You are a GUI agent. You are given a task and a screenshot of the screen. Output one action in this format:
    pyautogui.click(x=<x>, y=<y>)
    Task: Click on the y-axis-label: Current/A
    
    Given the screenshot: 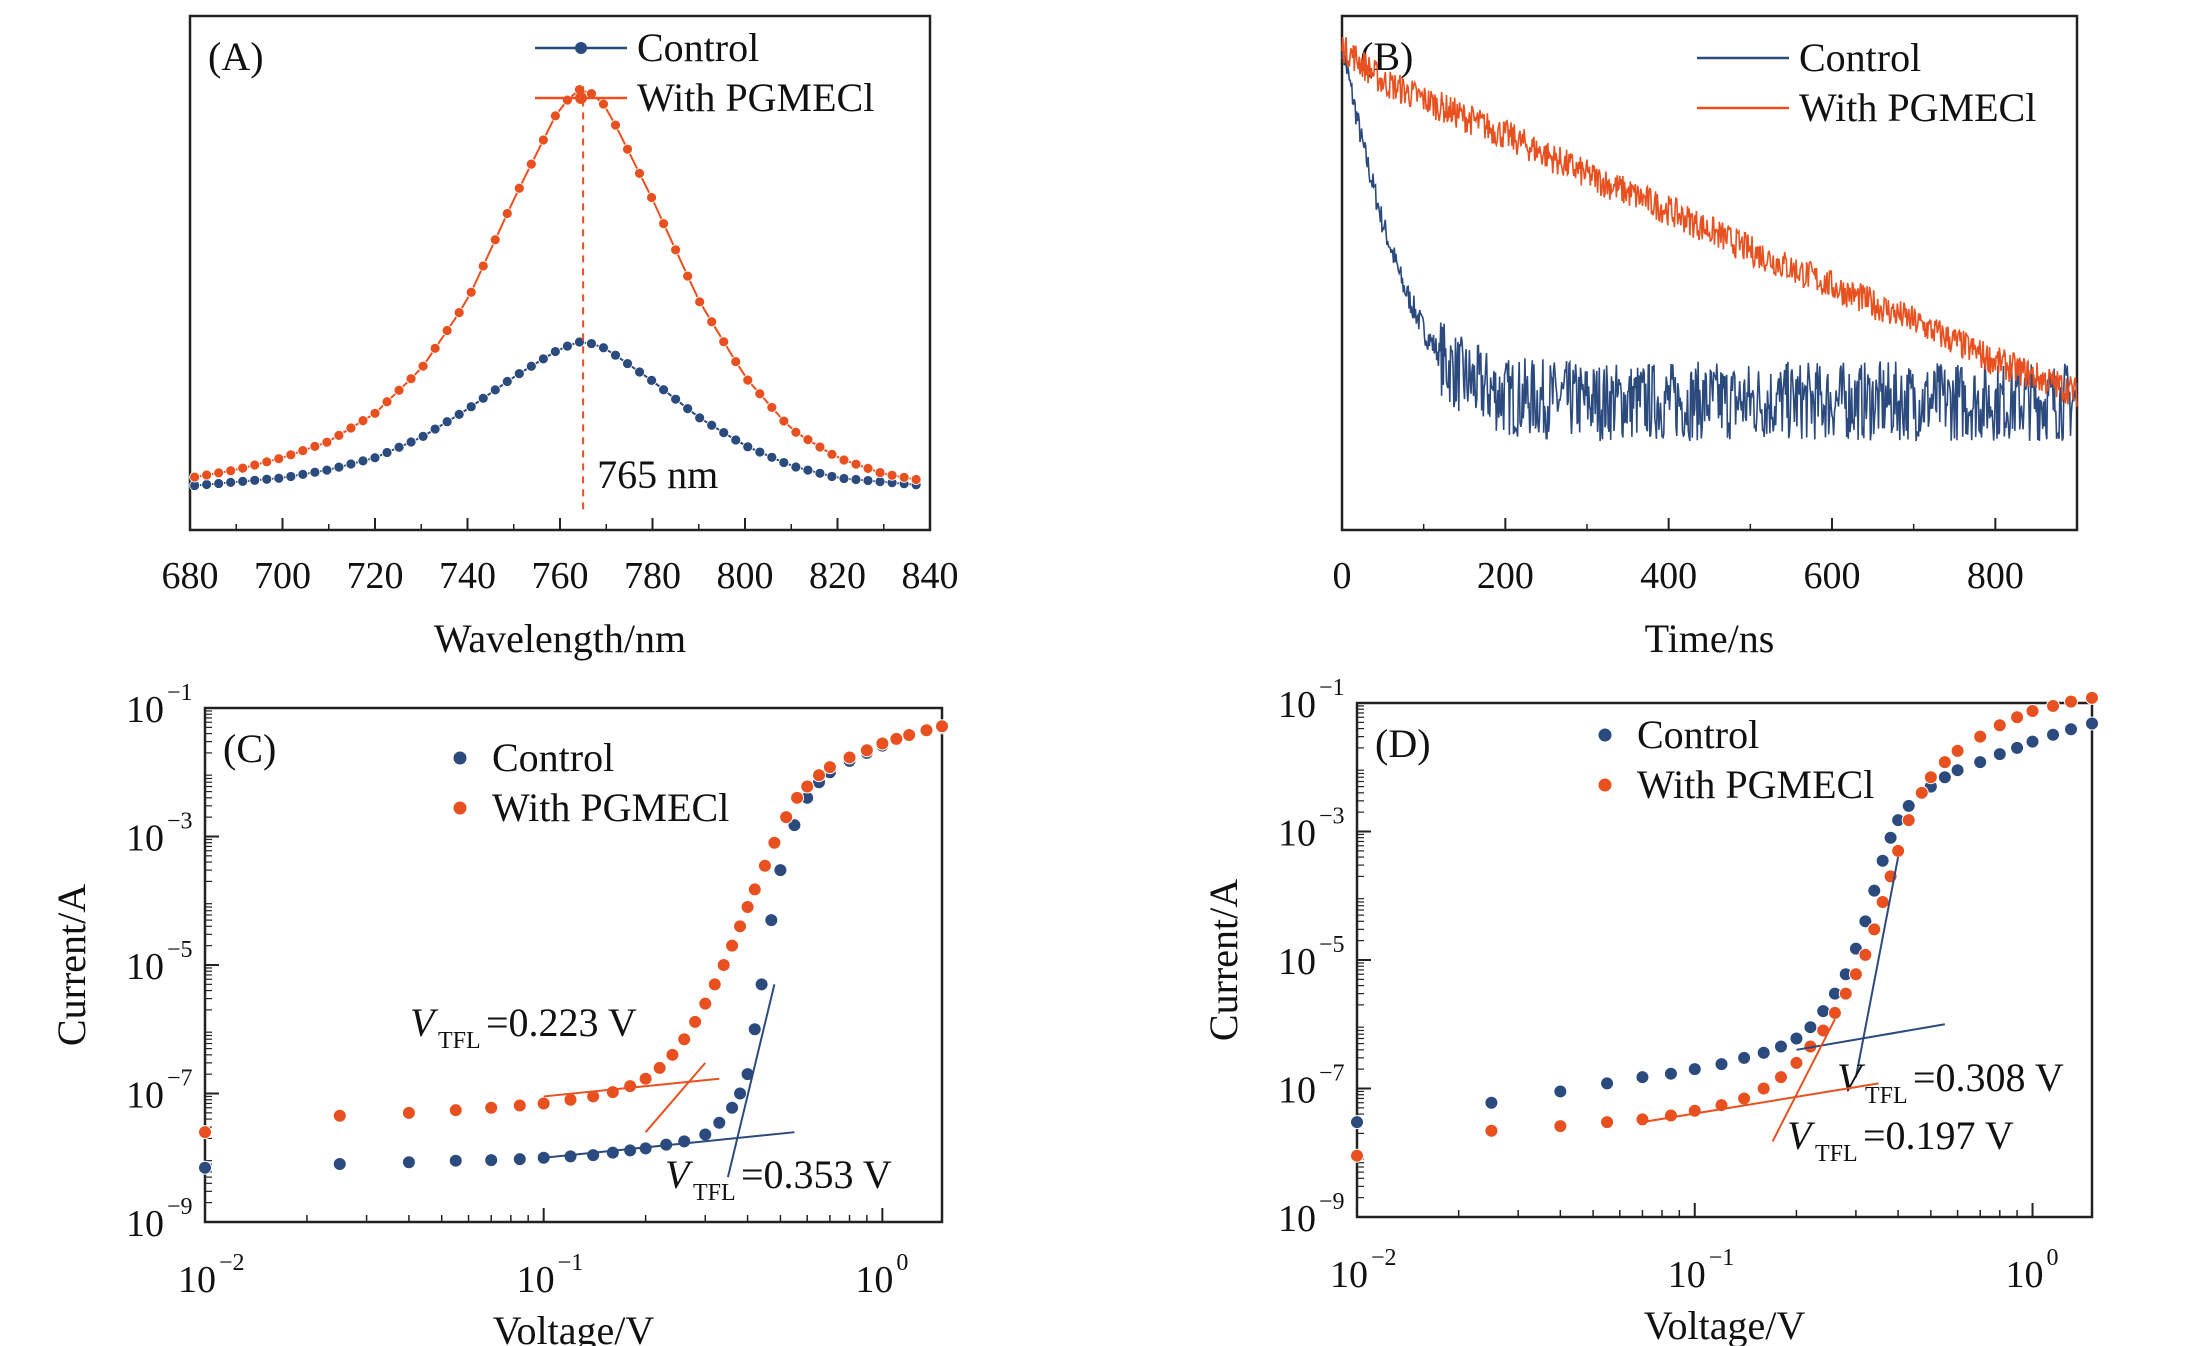 What is the action you would take?
    pyautogui.click(x=1223, y=960)
    